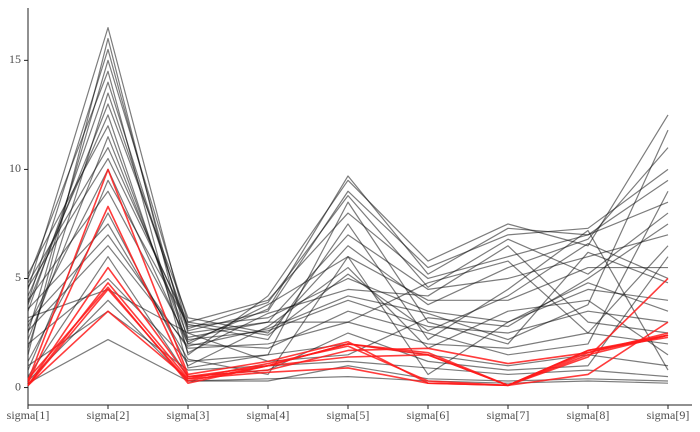 This screenshot has width=700, height=432. Describe the element at coordinates (15, 168) in the screenshot. I see `y-tick-label: 10` at that location.